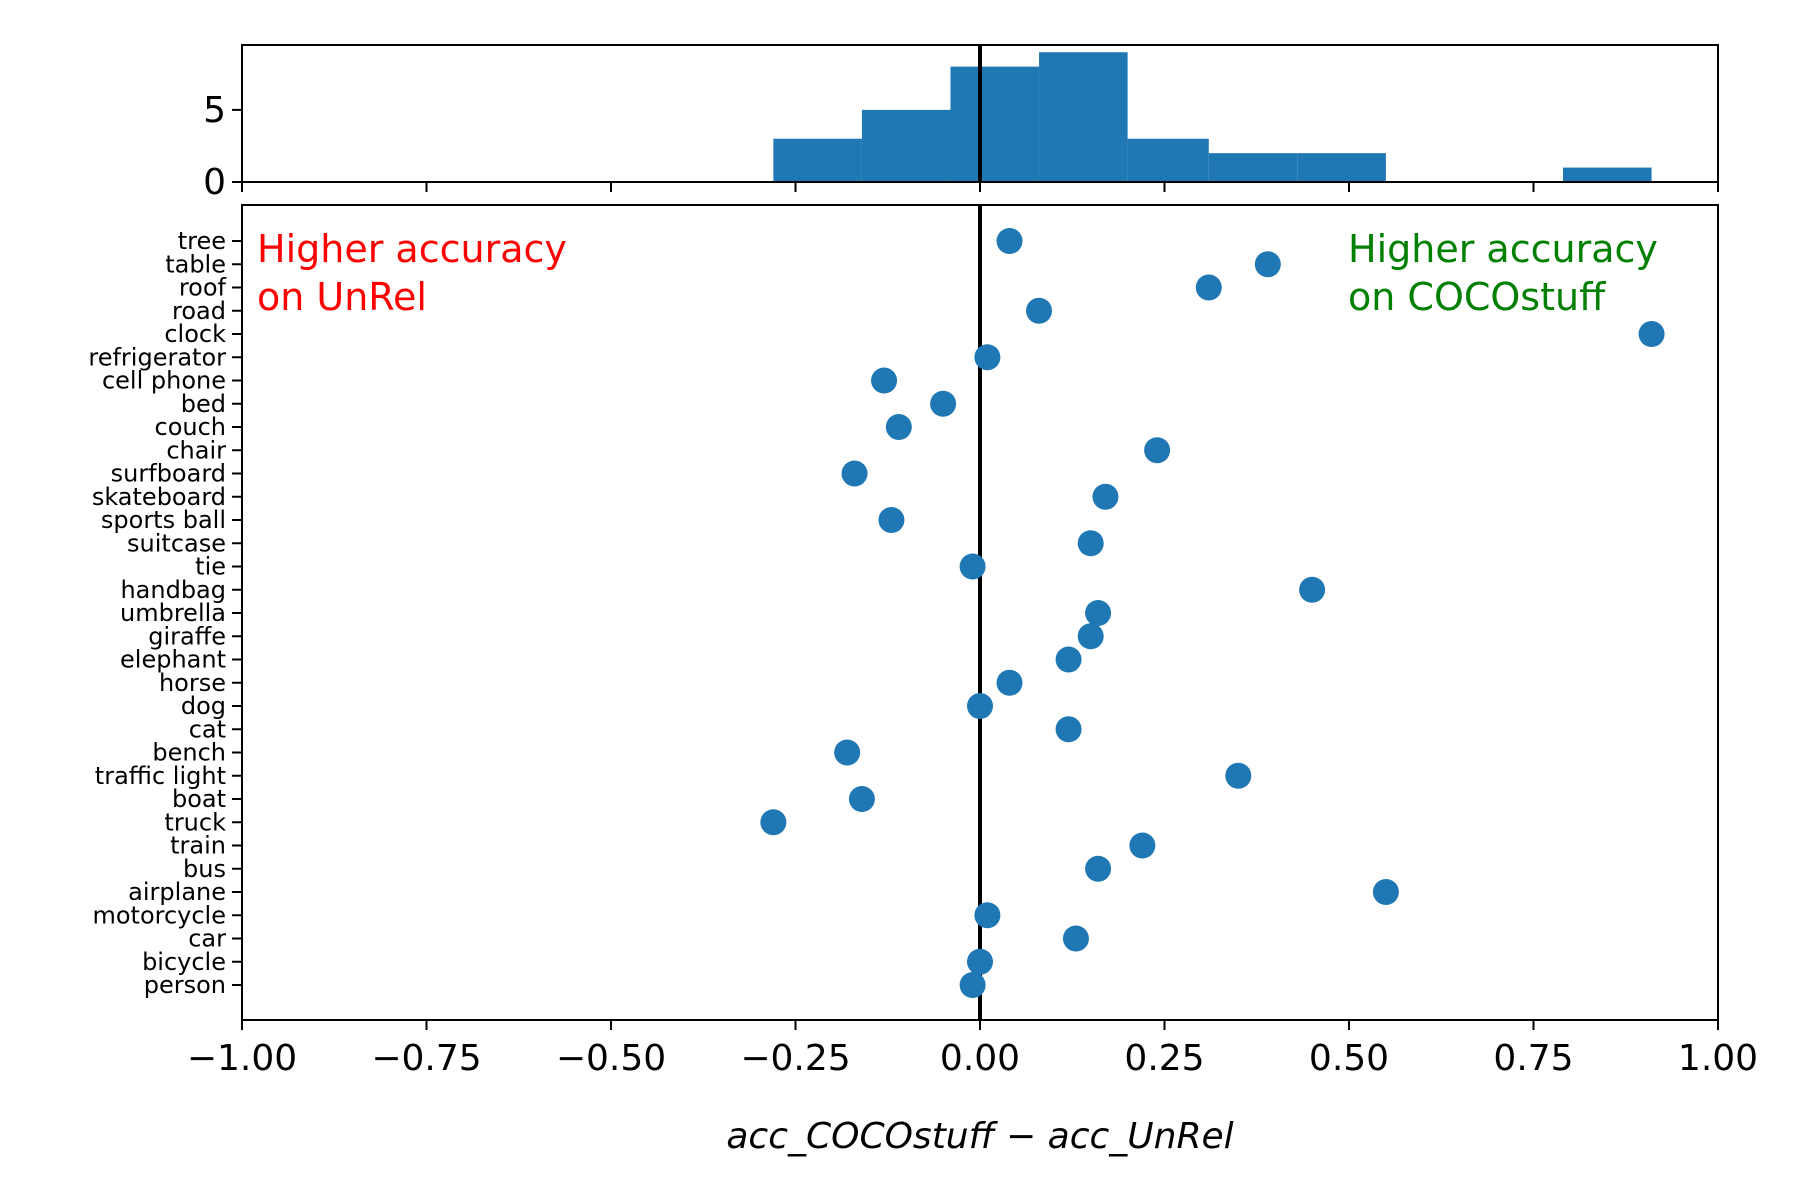 Image resolution: width=1800 pixels, height=1200 pixels. I want to click on annotation-left-line1: Higher accuracy, so click(412, 249).